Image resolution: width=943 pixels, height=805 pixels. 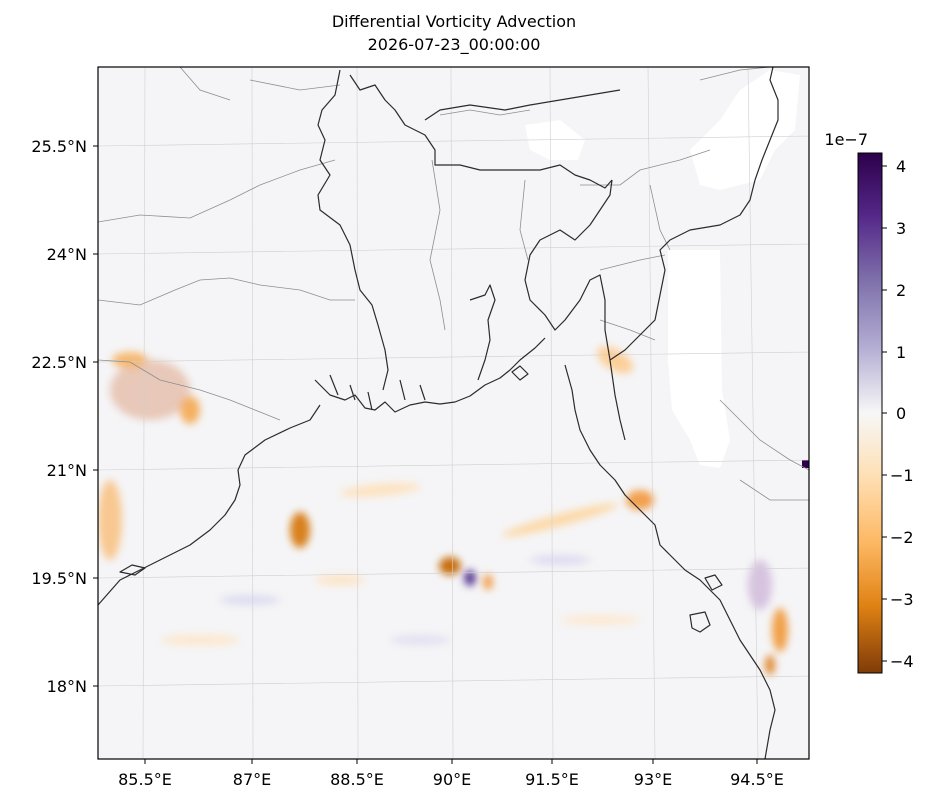 I want to click on bangladesh-east-border, so click(x=575, y=310).